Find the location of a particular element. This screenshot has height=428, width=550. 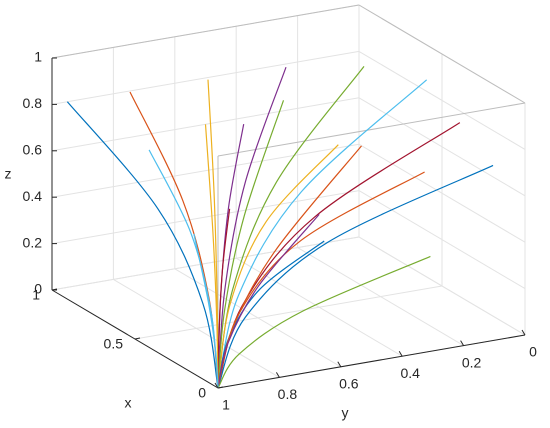

y-tick-label: 0.8 is located at coordinates (288, 394).